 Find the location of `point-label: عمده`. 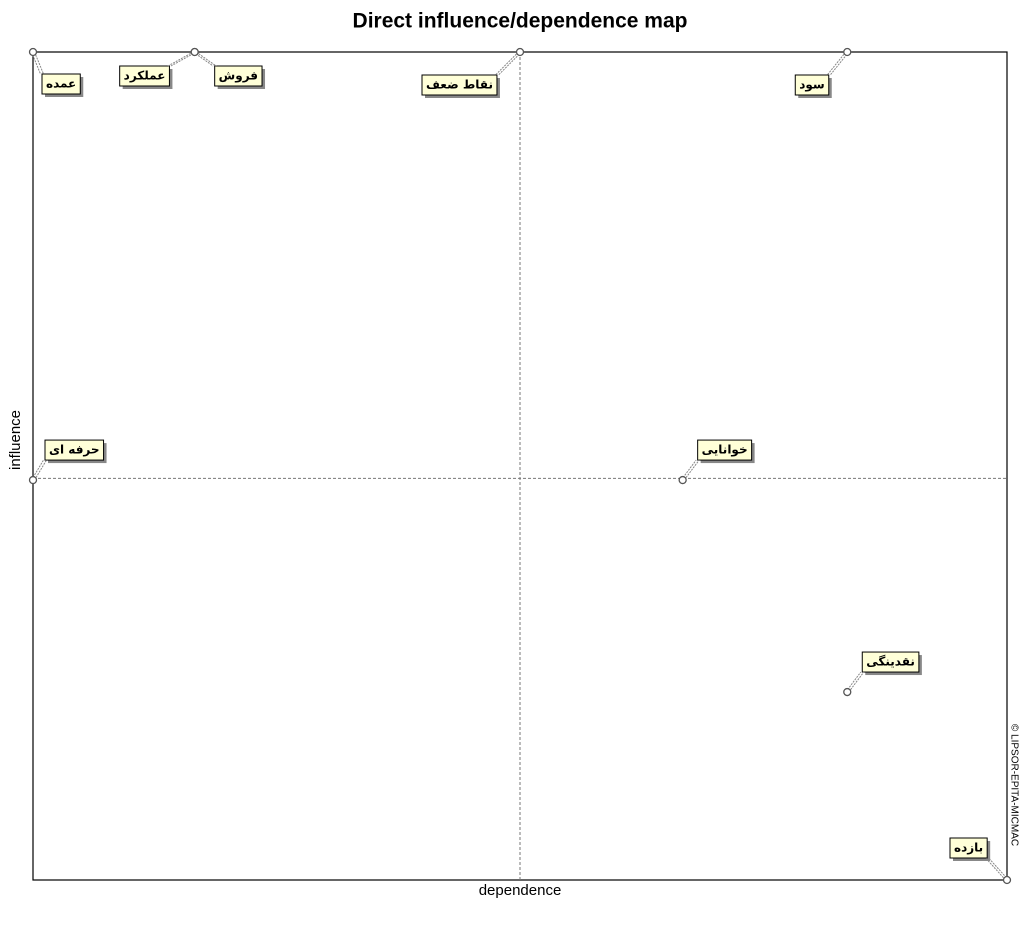

point-label: عمده is located at coordinates (62, 85).